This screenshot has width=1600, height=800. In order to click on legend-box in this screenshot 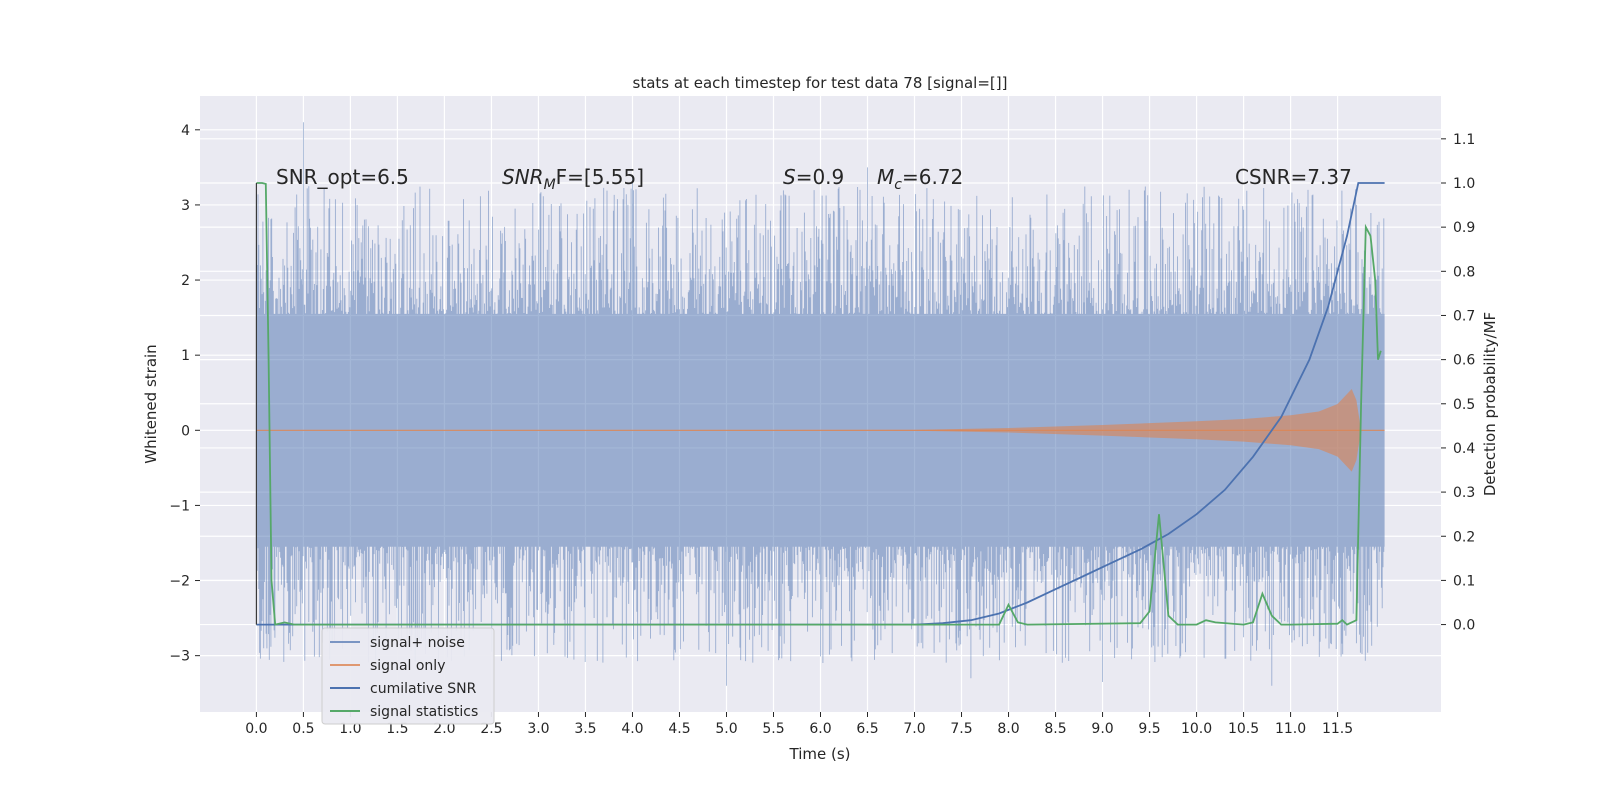, I will do `click(408, 676)`.